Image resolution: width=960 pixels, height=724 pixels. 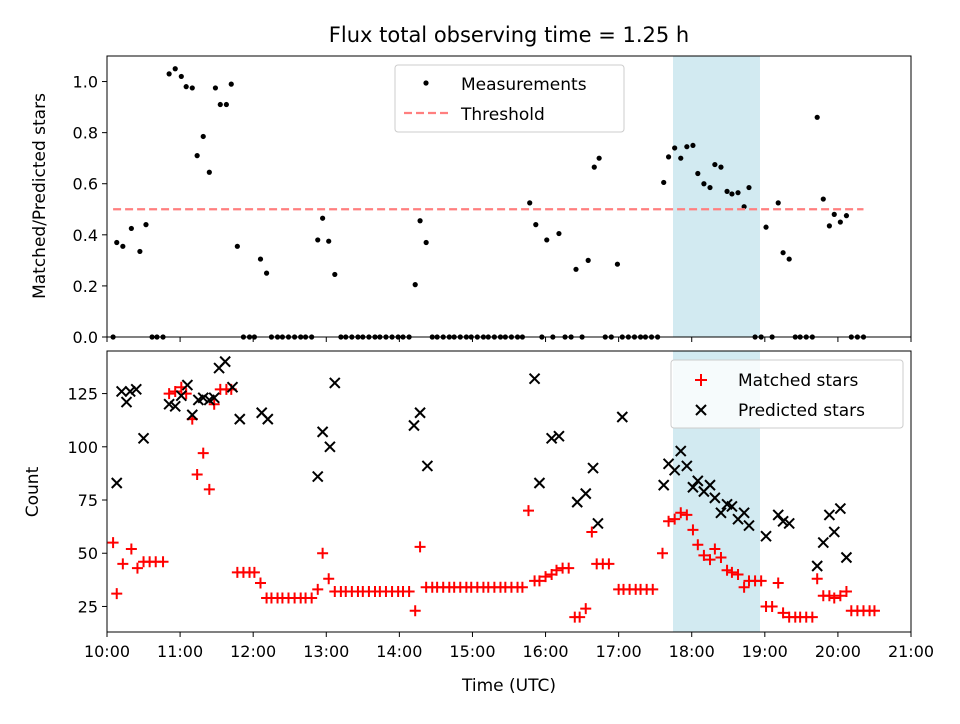 I want to click on bottom-legend-frame, so click(x=787, y=394).